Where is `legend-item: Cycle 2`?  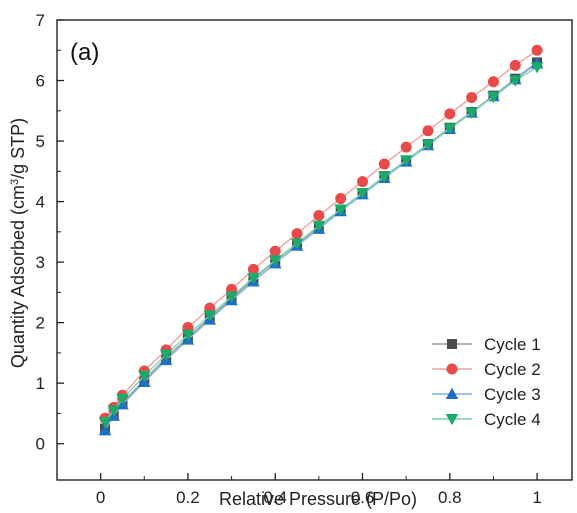
legend-item: Cycle 2 is located at coordinates (486, 369).